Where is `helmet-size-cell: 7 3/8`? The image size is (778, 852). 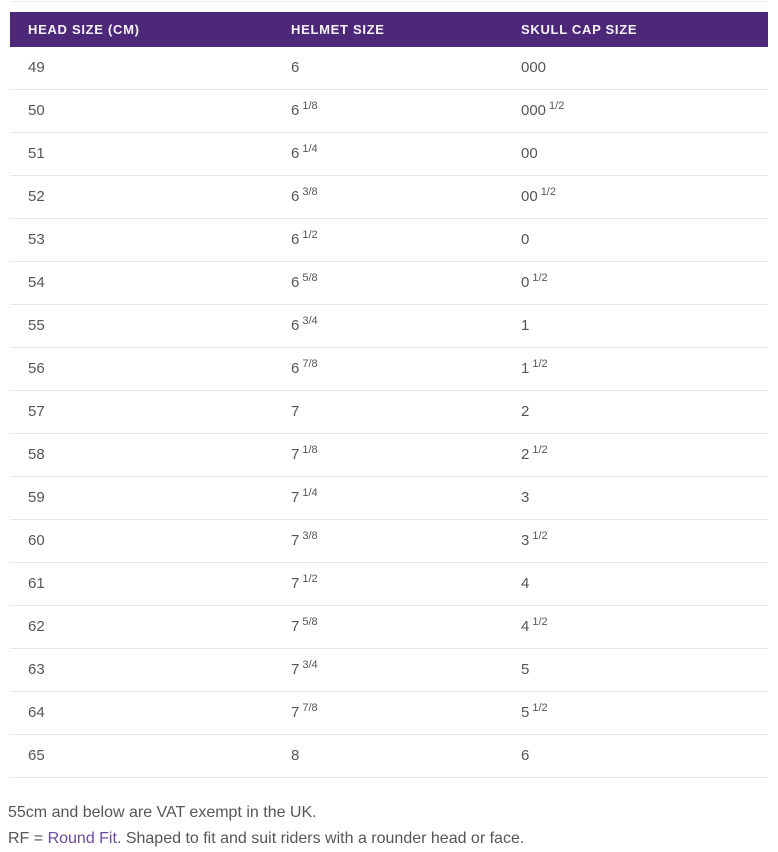 helmet-size-cell: 7 3/8 is located at coordinates (388, 541).